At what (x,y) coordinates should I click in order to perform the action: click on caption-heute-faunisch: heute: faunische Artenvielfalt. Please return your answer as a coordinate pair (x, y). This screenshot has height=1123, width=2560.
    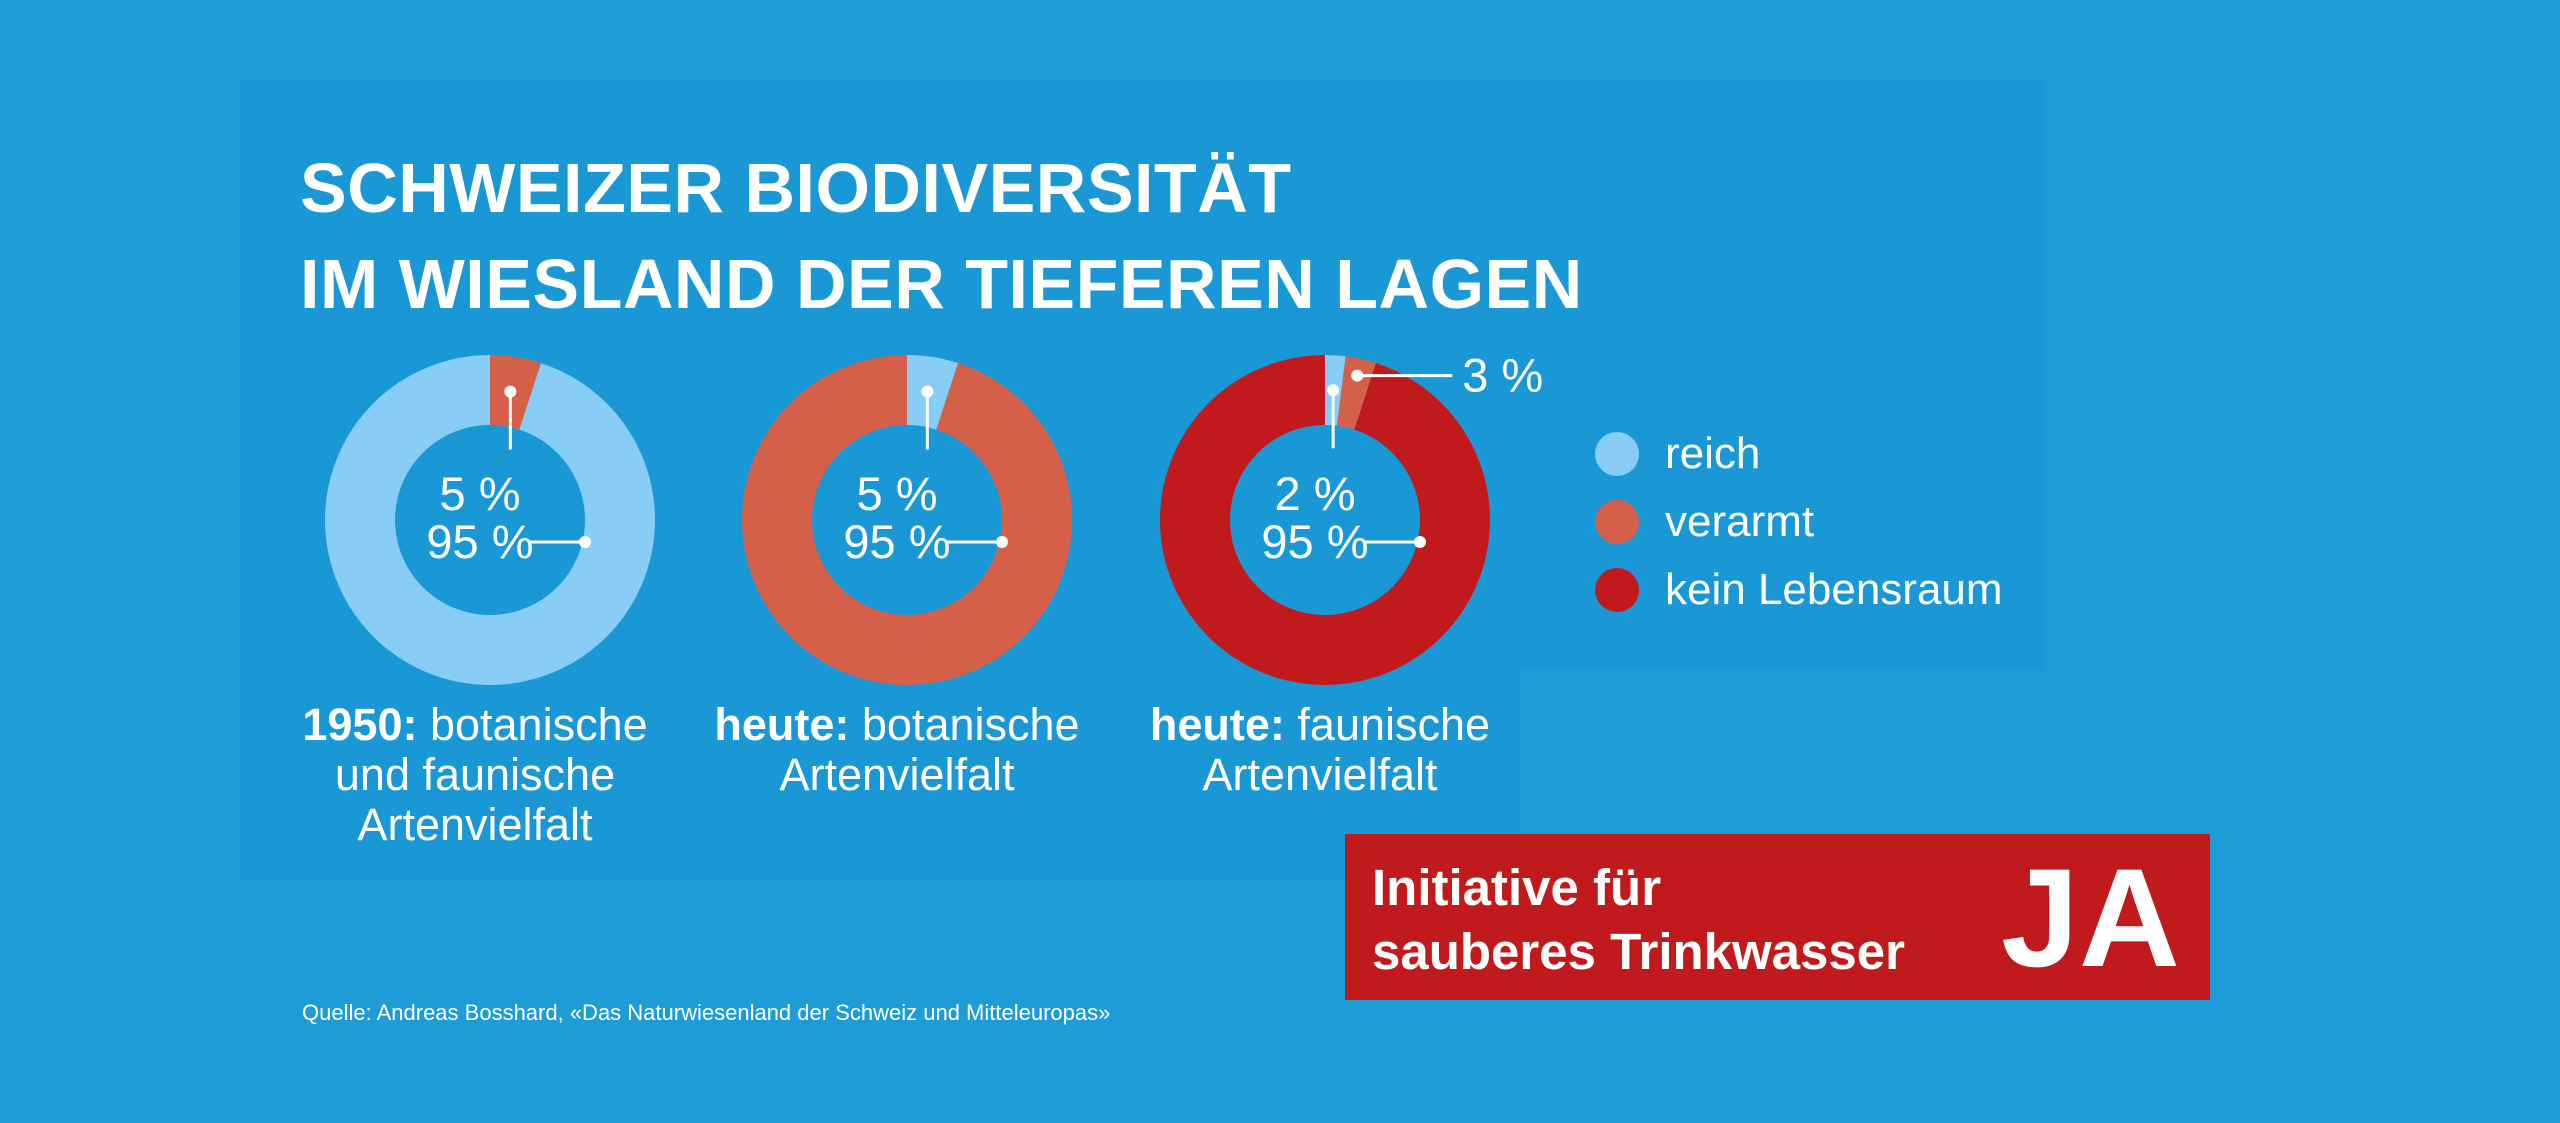
    Looking at the image, I should click on (1320, 750).